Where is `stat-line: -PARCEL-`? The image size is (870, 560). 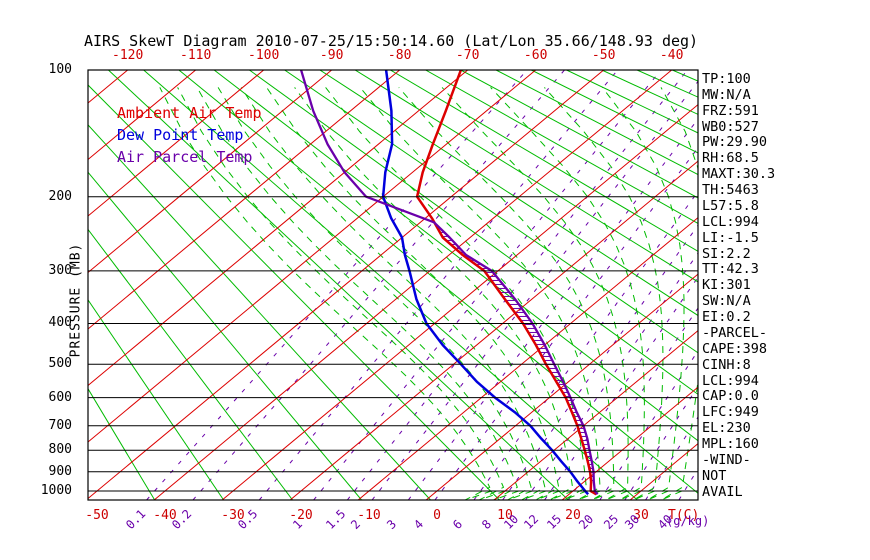
stat-line: -PARCEL- is located at coordinates (735, 332).